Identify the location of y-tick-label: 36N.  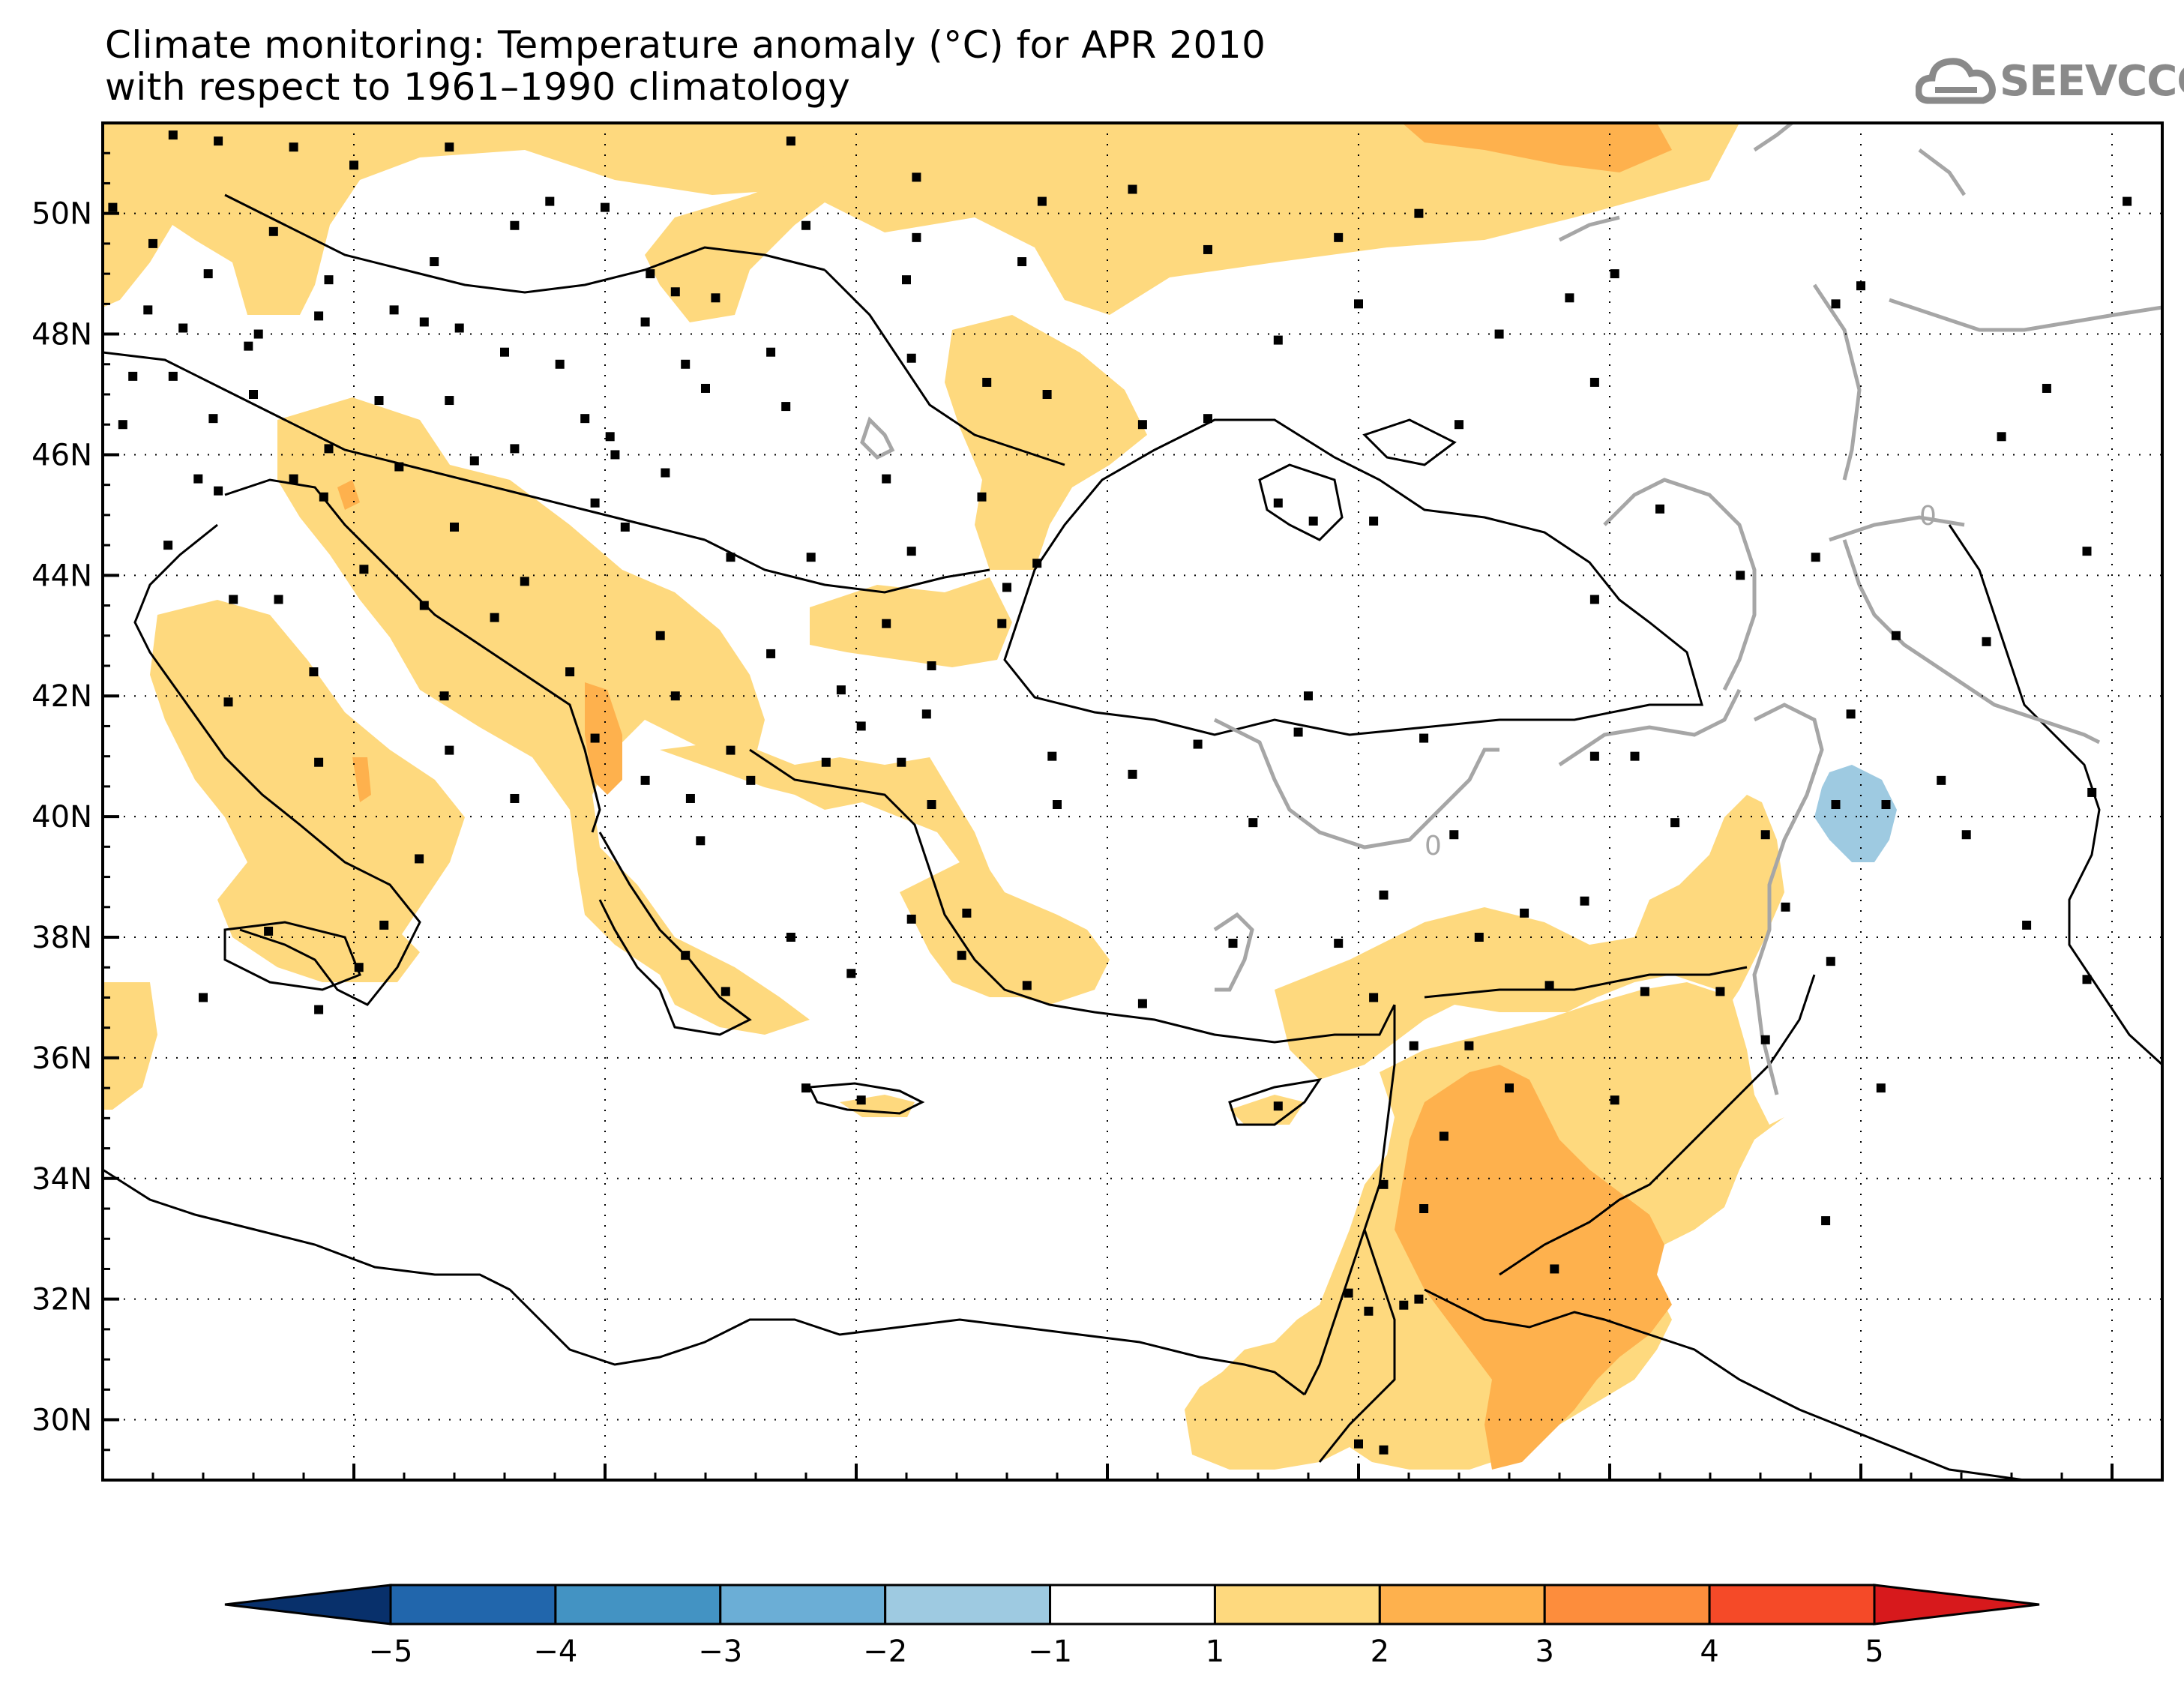
(61, 1058).